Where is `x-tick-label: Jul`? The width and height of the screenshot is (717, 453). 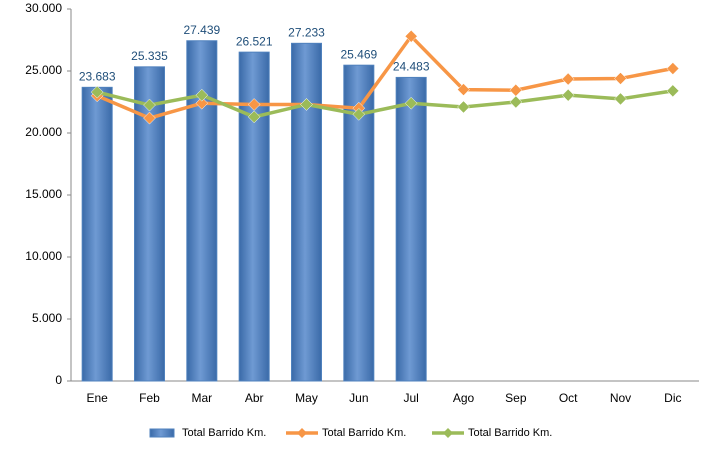
x-tick-label: Jul is located at coordinates (410, 398).